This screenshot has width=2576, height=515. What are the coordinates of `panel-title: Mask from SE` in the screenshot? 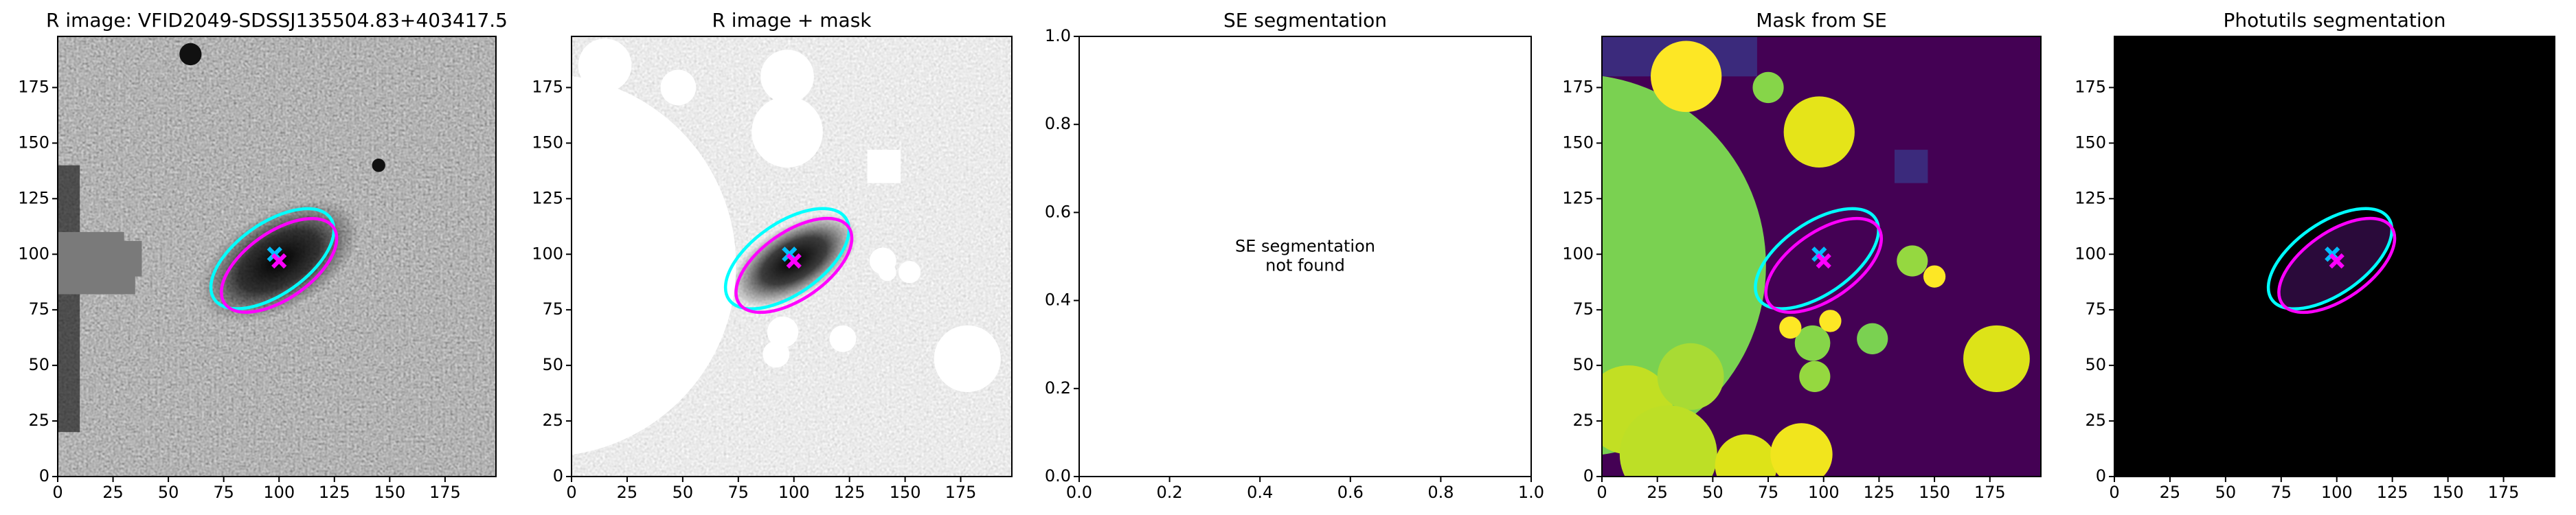 It's located at (1821, 20).